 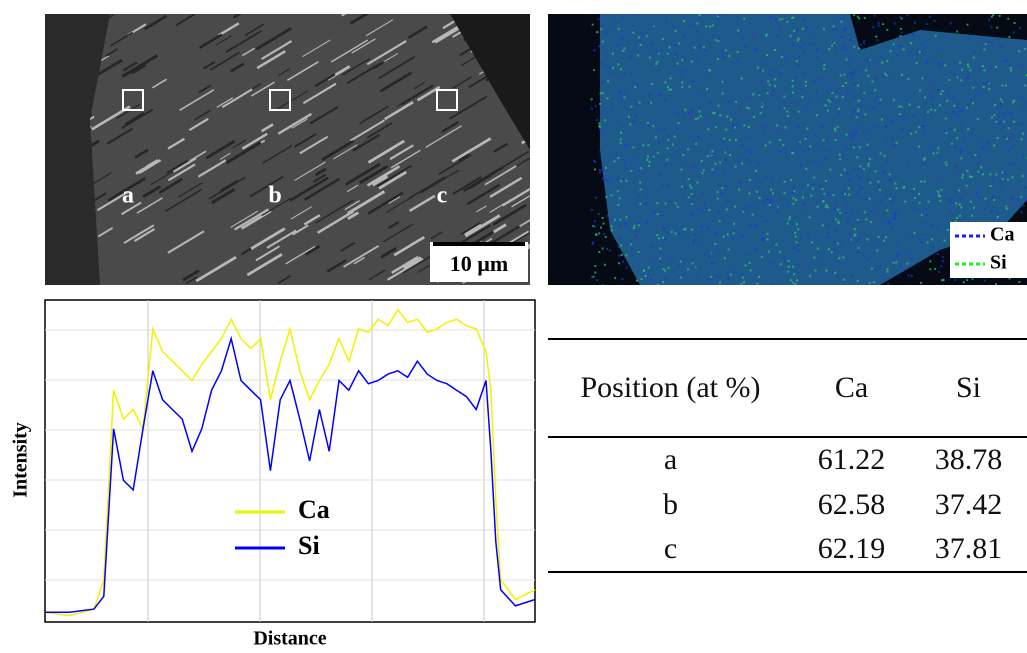 What do you see at coordinates (289, 639) in the screenshot?
I see `x-axis-label: Distance` at bounding box center [289, 639].